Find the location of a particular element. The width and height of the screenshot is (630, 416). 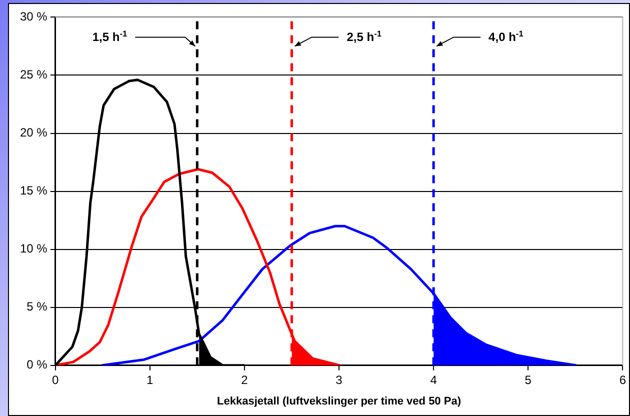

y-tick-label: 15 % is located at coordinates (34, 191).